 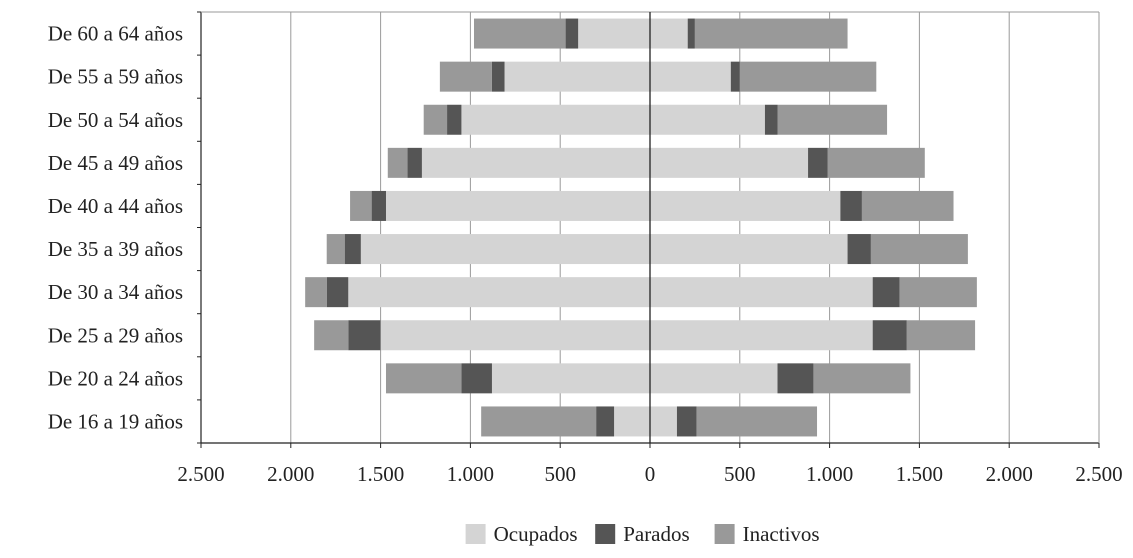 What do you see at coordinates (115, 292) in the screenshot?
I see `category-label: De 30 a 34 años` at bounding box center [115, 292].